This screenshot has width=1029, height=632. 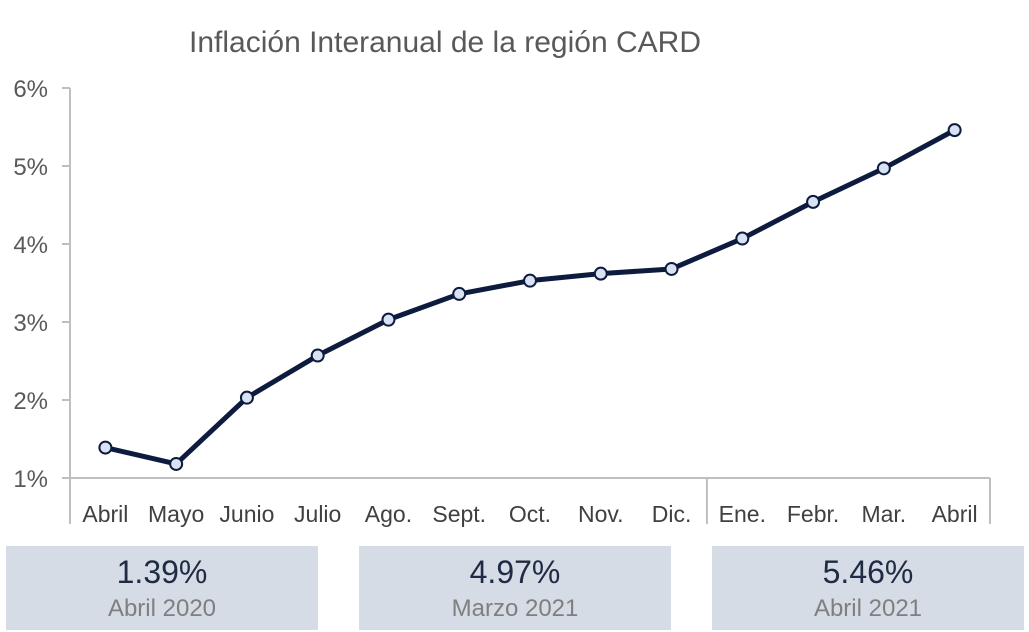 I want to click on x-tick-label: Dic., so click(x=672, y=514).